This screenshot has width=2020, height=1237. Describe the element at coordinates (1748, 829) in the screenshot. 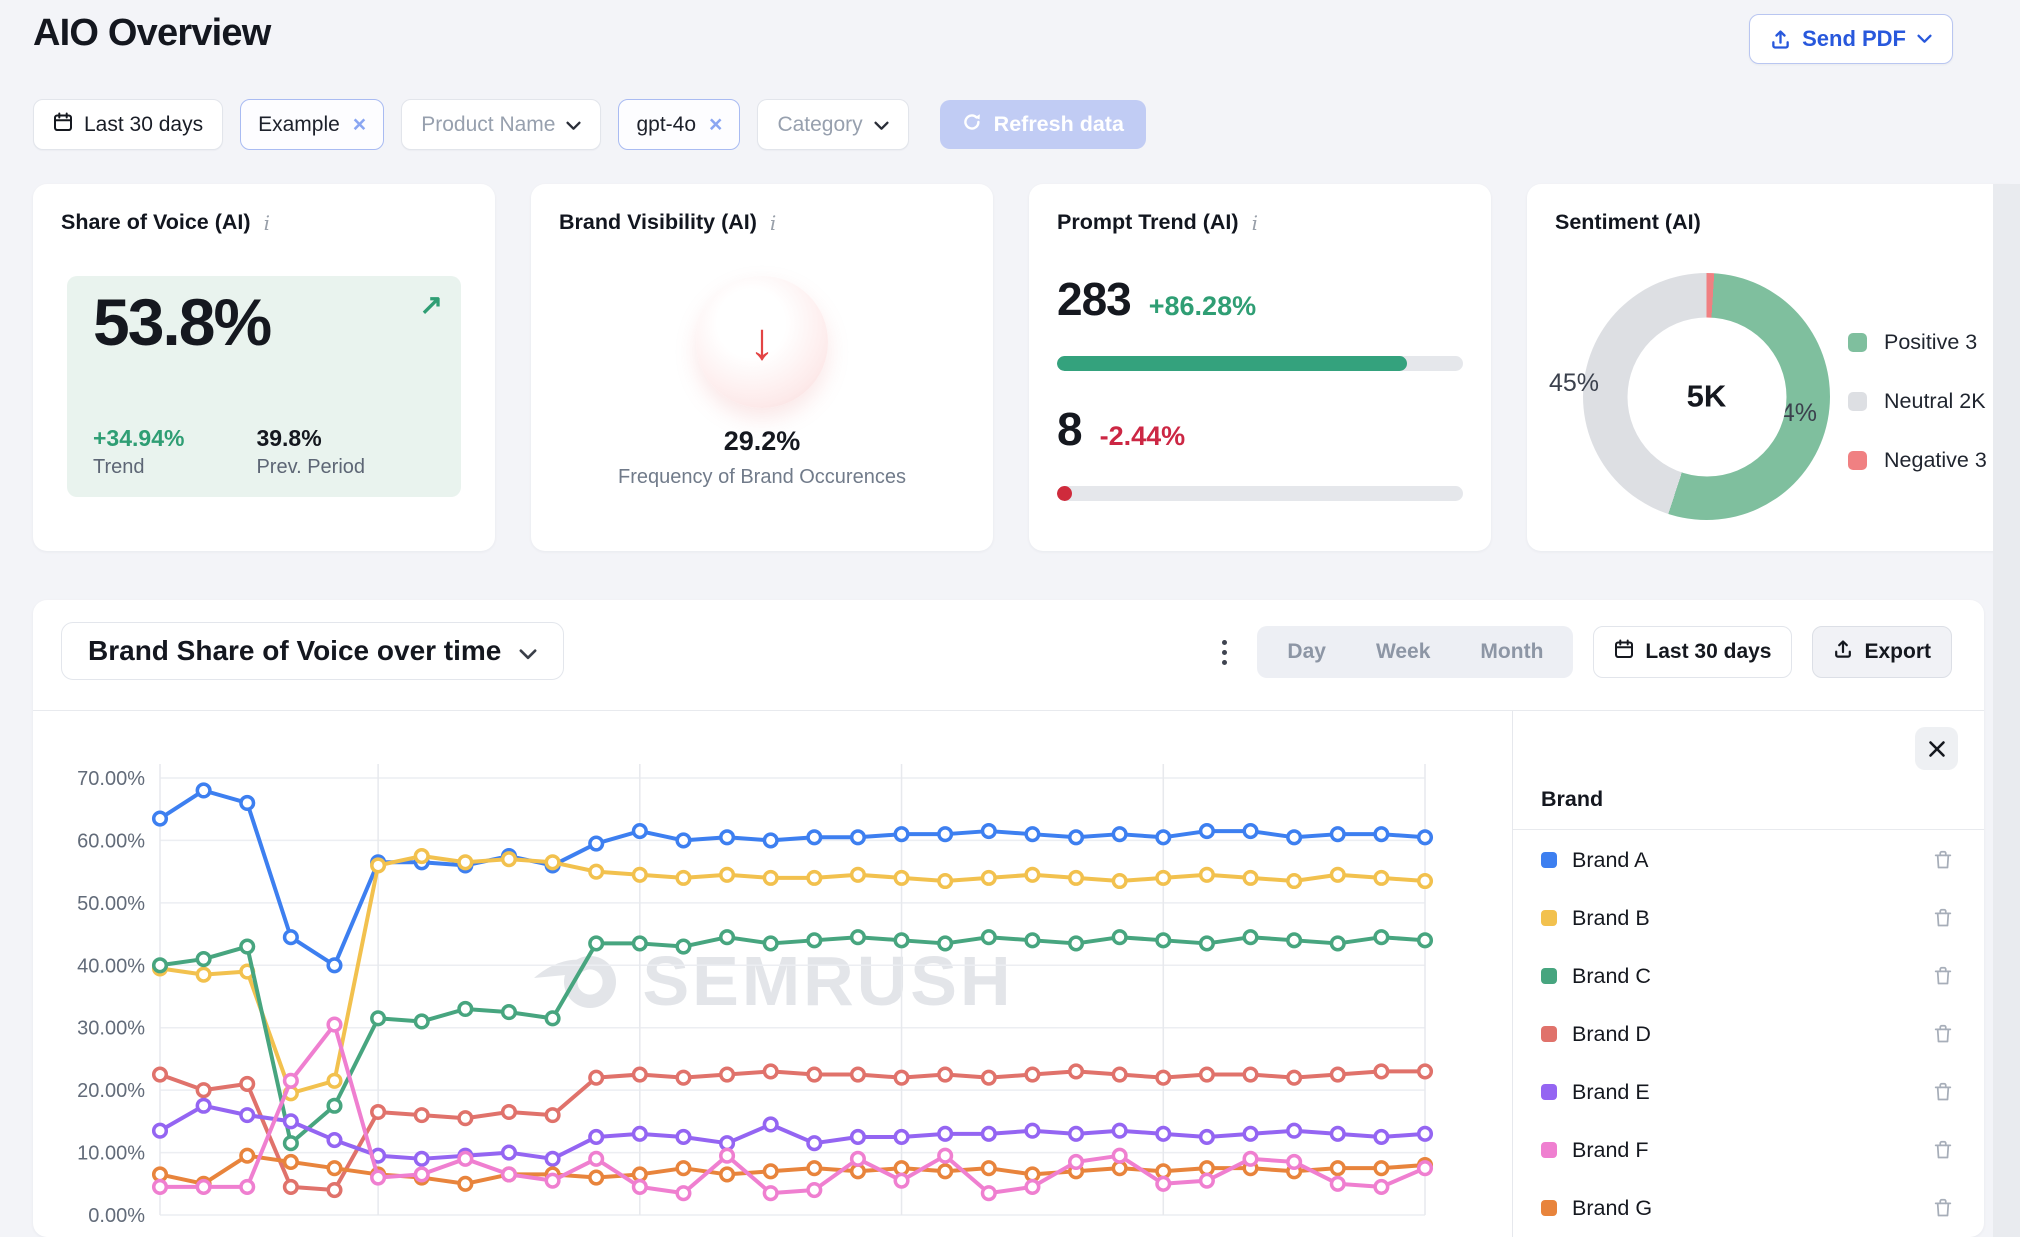

I see `divider` at that location.